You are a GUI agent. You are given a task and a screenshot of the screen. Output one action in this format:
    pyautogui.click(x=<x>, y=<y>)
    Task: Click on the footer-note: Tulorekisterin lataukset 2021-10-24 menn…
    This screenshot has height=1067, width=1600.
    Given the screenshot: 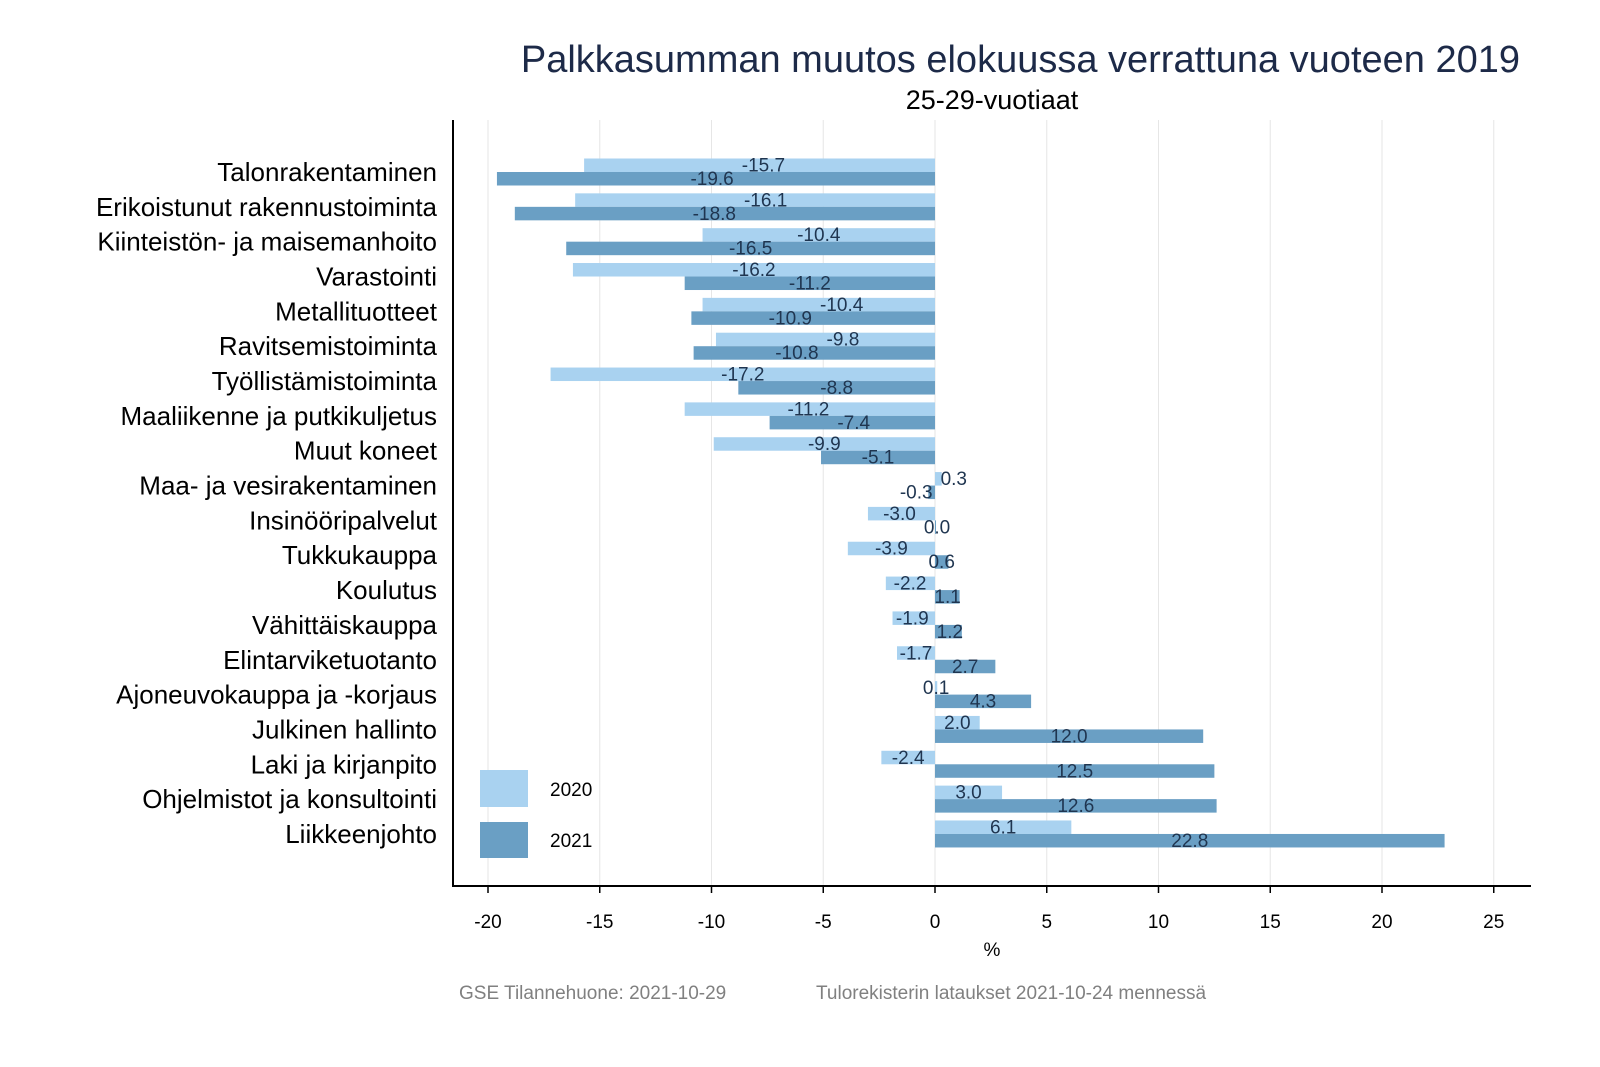 What is the action you would take?
    pyautogui.click(x=1011, y=993)
    